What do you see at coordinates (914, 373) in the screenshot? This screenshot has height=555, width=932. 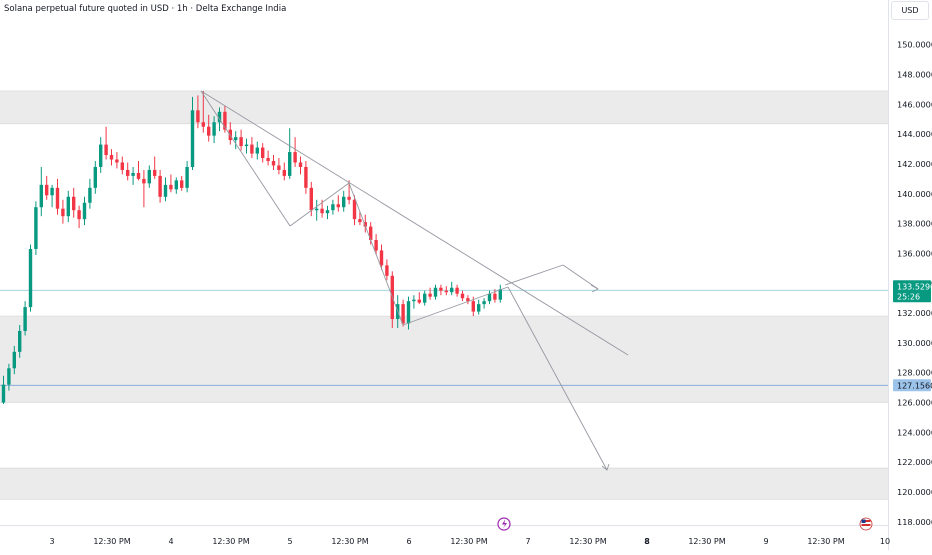 I see `y-tick-label: 128.0000` at bounding box center [914, 373].